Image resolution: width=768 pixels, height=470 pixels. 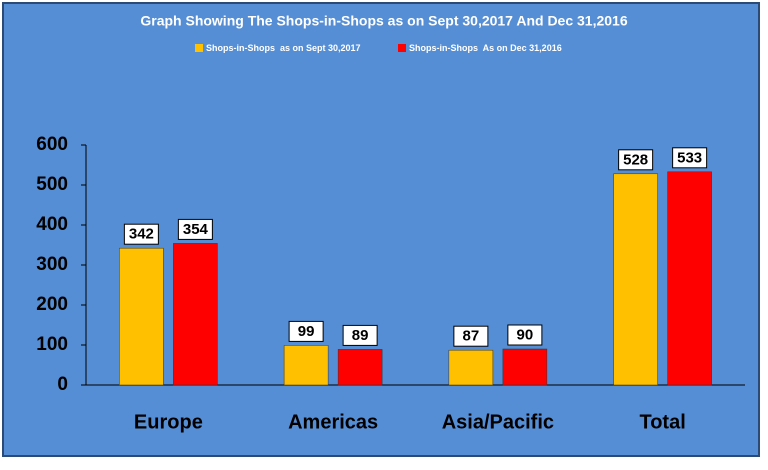 What do you see at coordinates (283, 48) in the screenshot?
I see `legend-label: Shops-in-Shops as on Sept 30,2017` at bounding box center [283, 48].